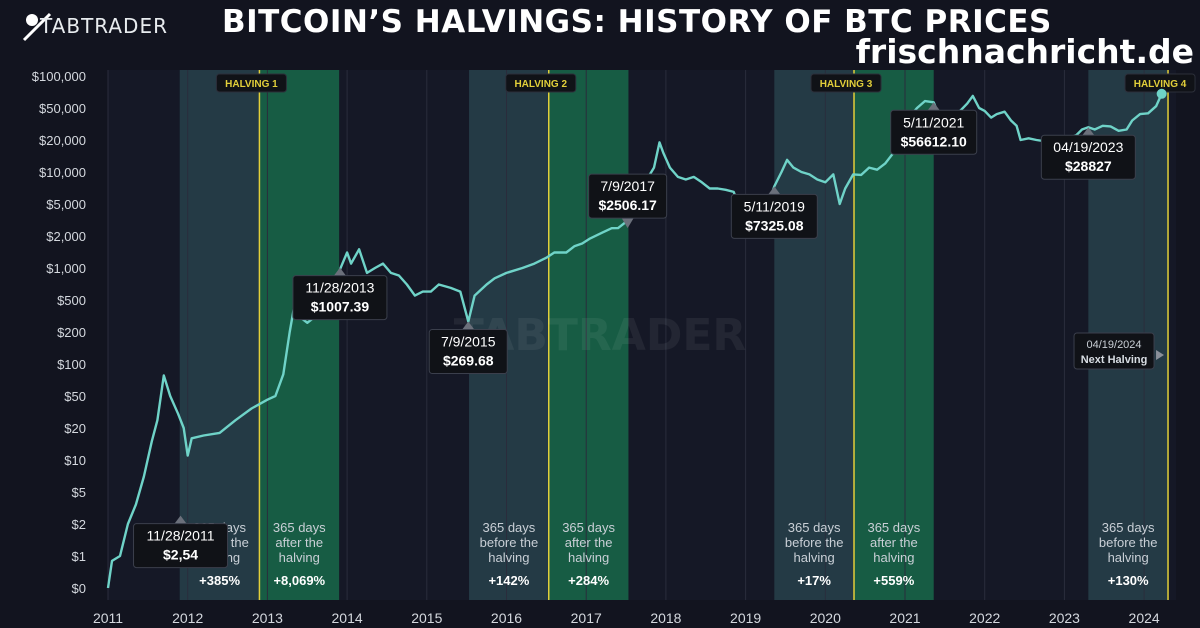 The image size is (1200, 628). What do you see at coordinates (181, 536) in the screenshot?
I see `annotation-date-1: 11/28/2011` at bounding box center [181, 536].